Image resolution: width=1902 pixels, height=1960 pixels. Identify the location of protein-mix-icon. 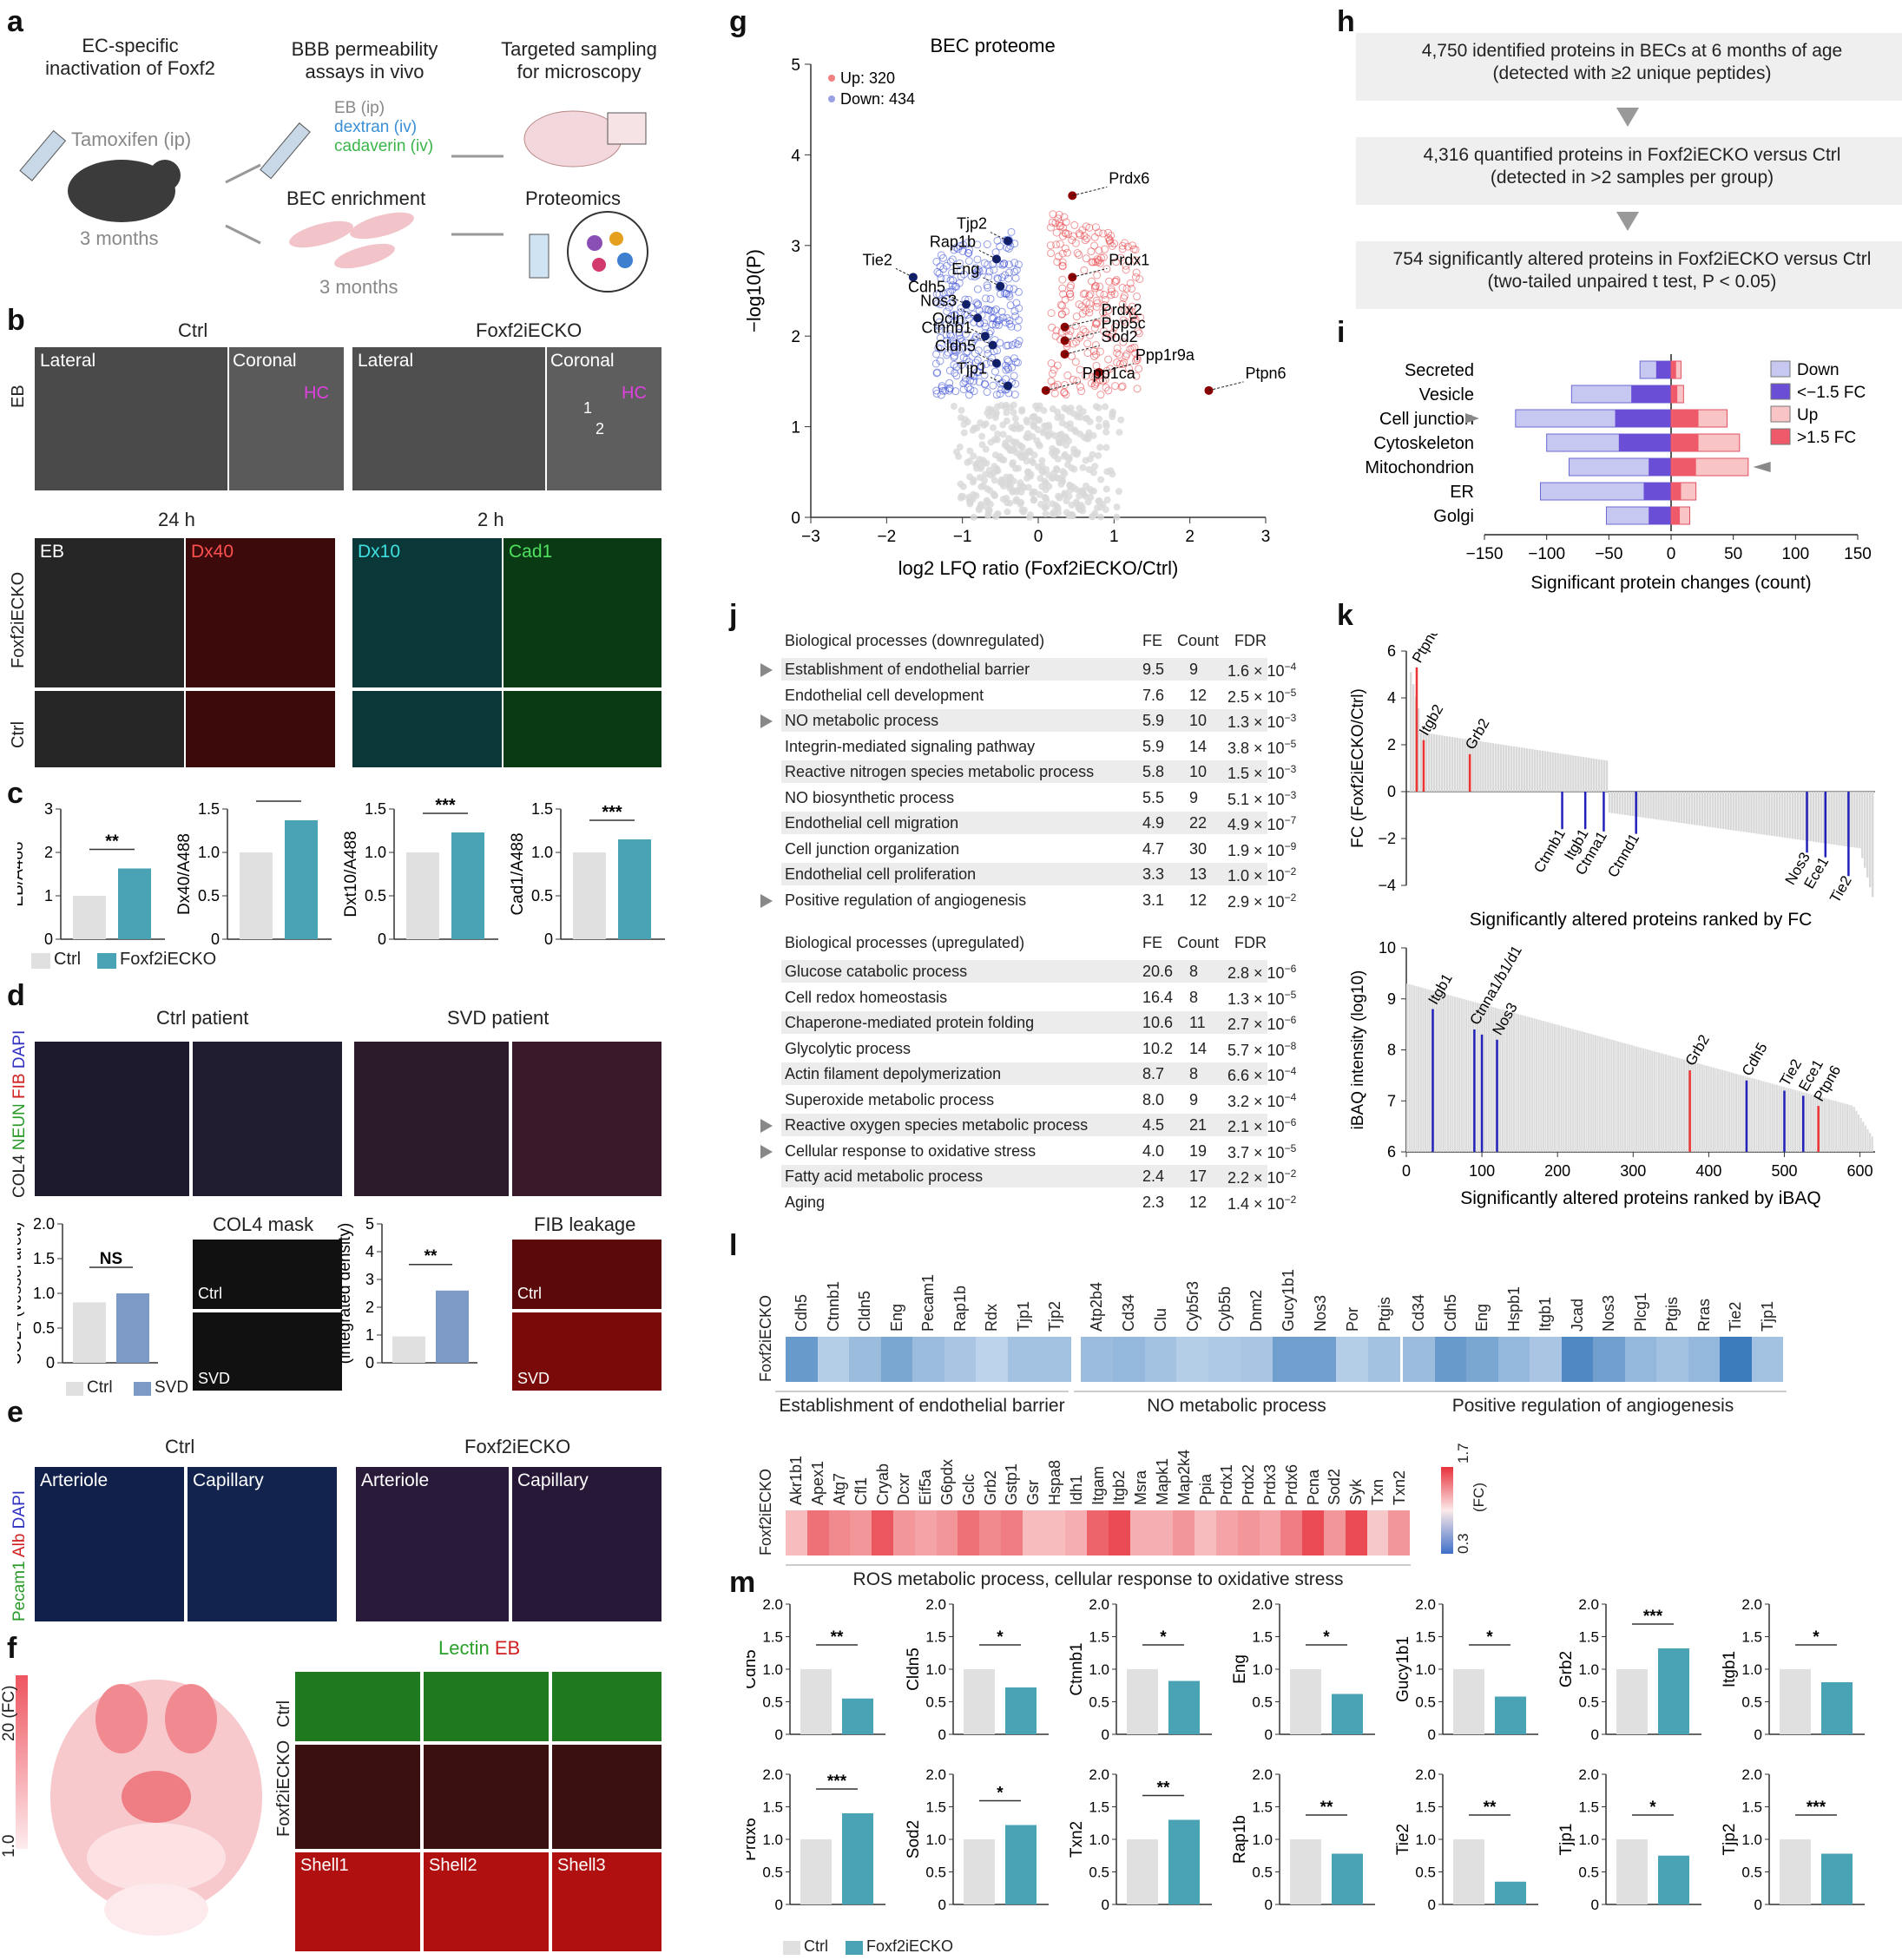
(607, 252).